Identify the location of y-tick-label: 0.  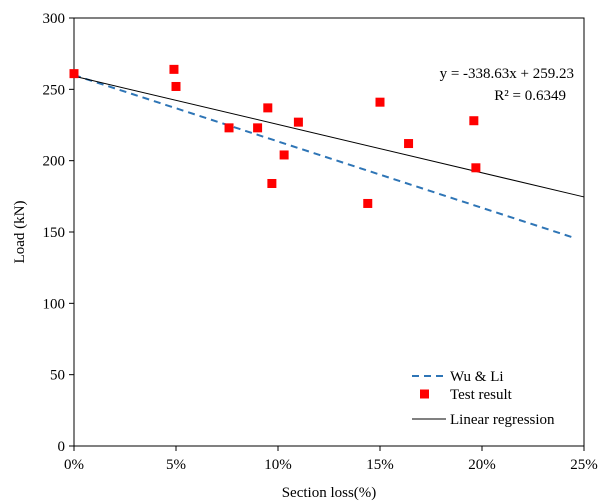
(62, 447).